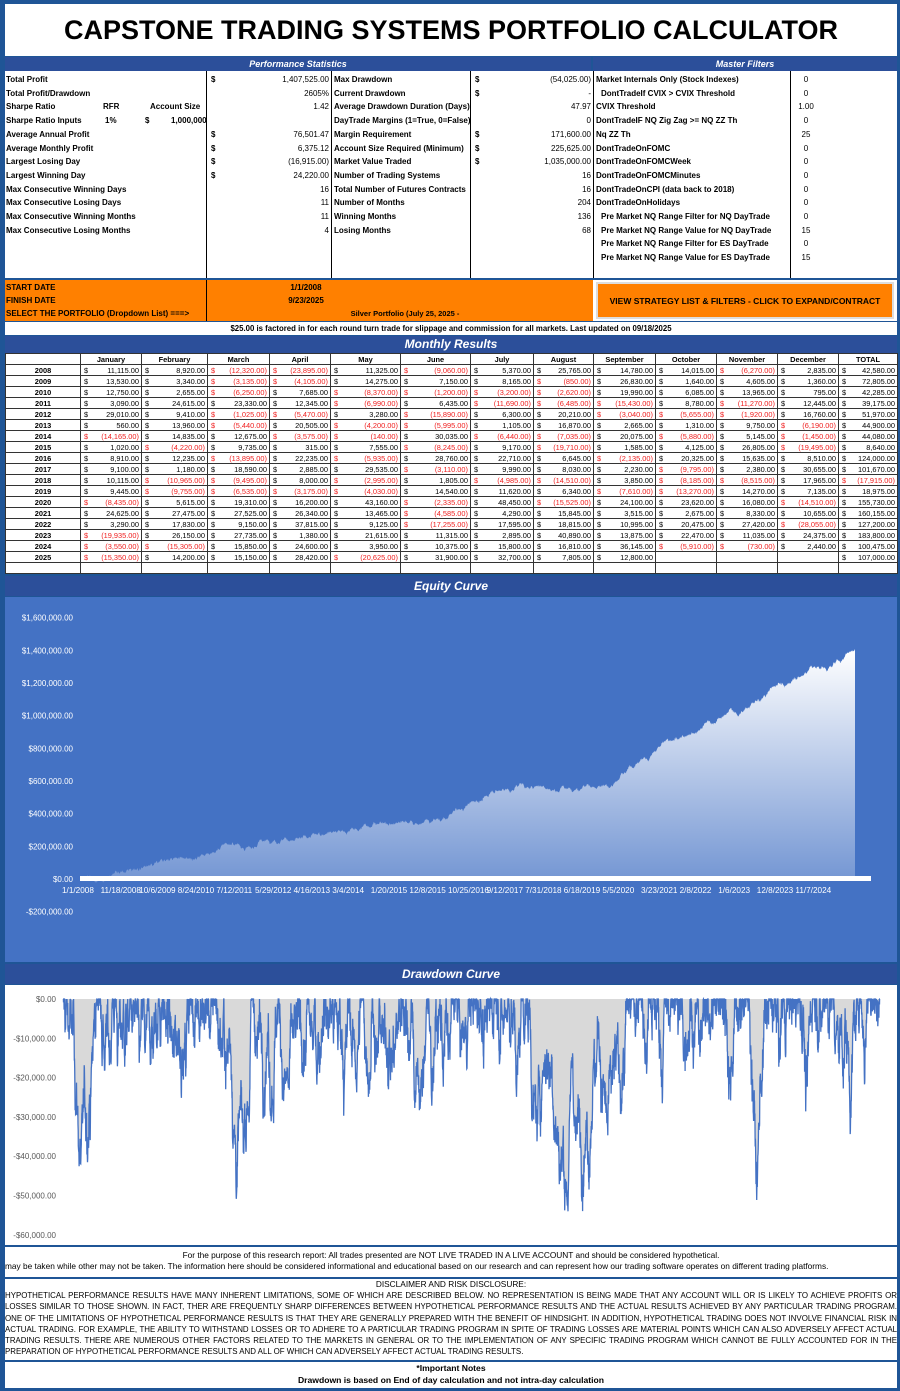 The height and width of the screenshot is (1391, 900). I want to click on year-cell: 2016, so click(43, 458).